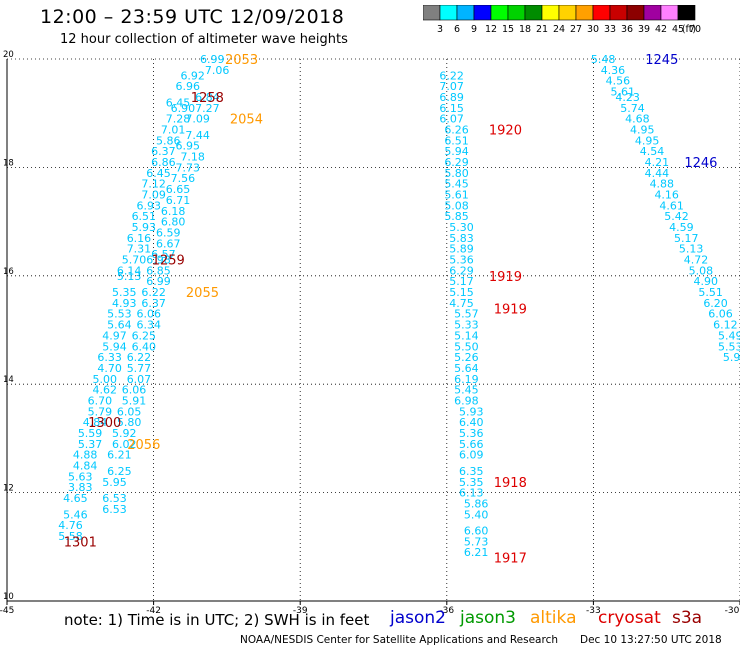 The width and height of the screenshot is (740, 650). I want to click on pass-time-label: 1920, so click(505, 130).